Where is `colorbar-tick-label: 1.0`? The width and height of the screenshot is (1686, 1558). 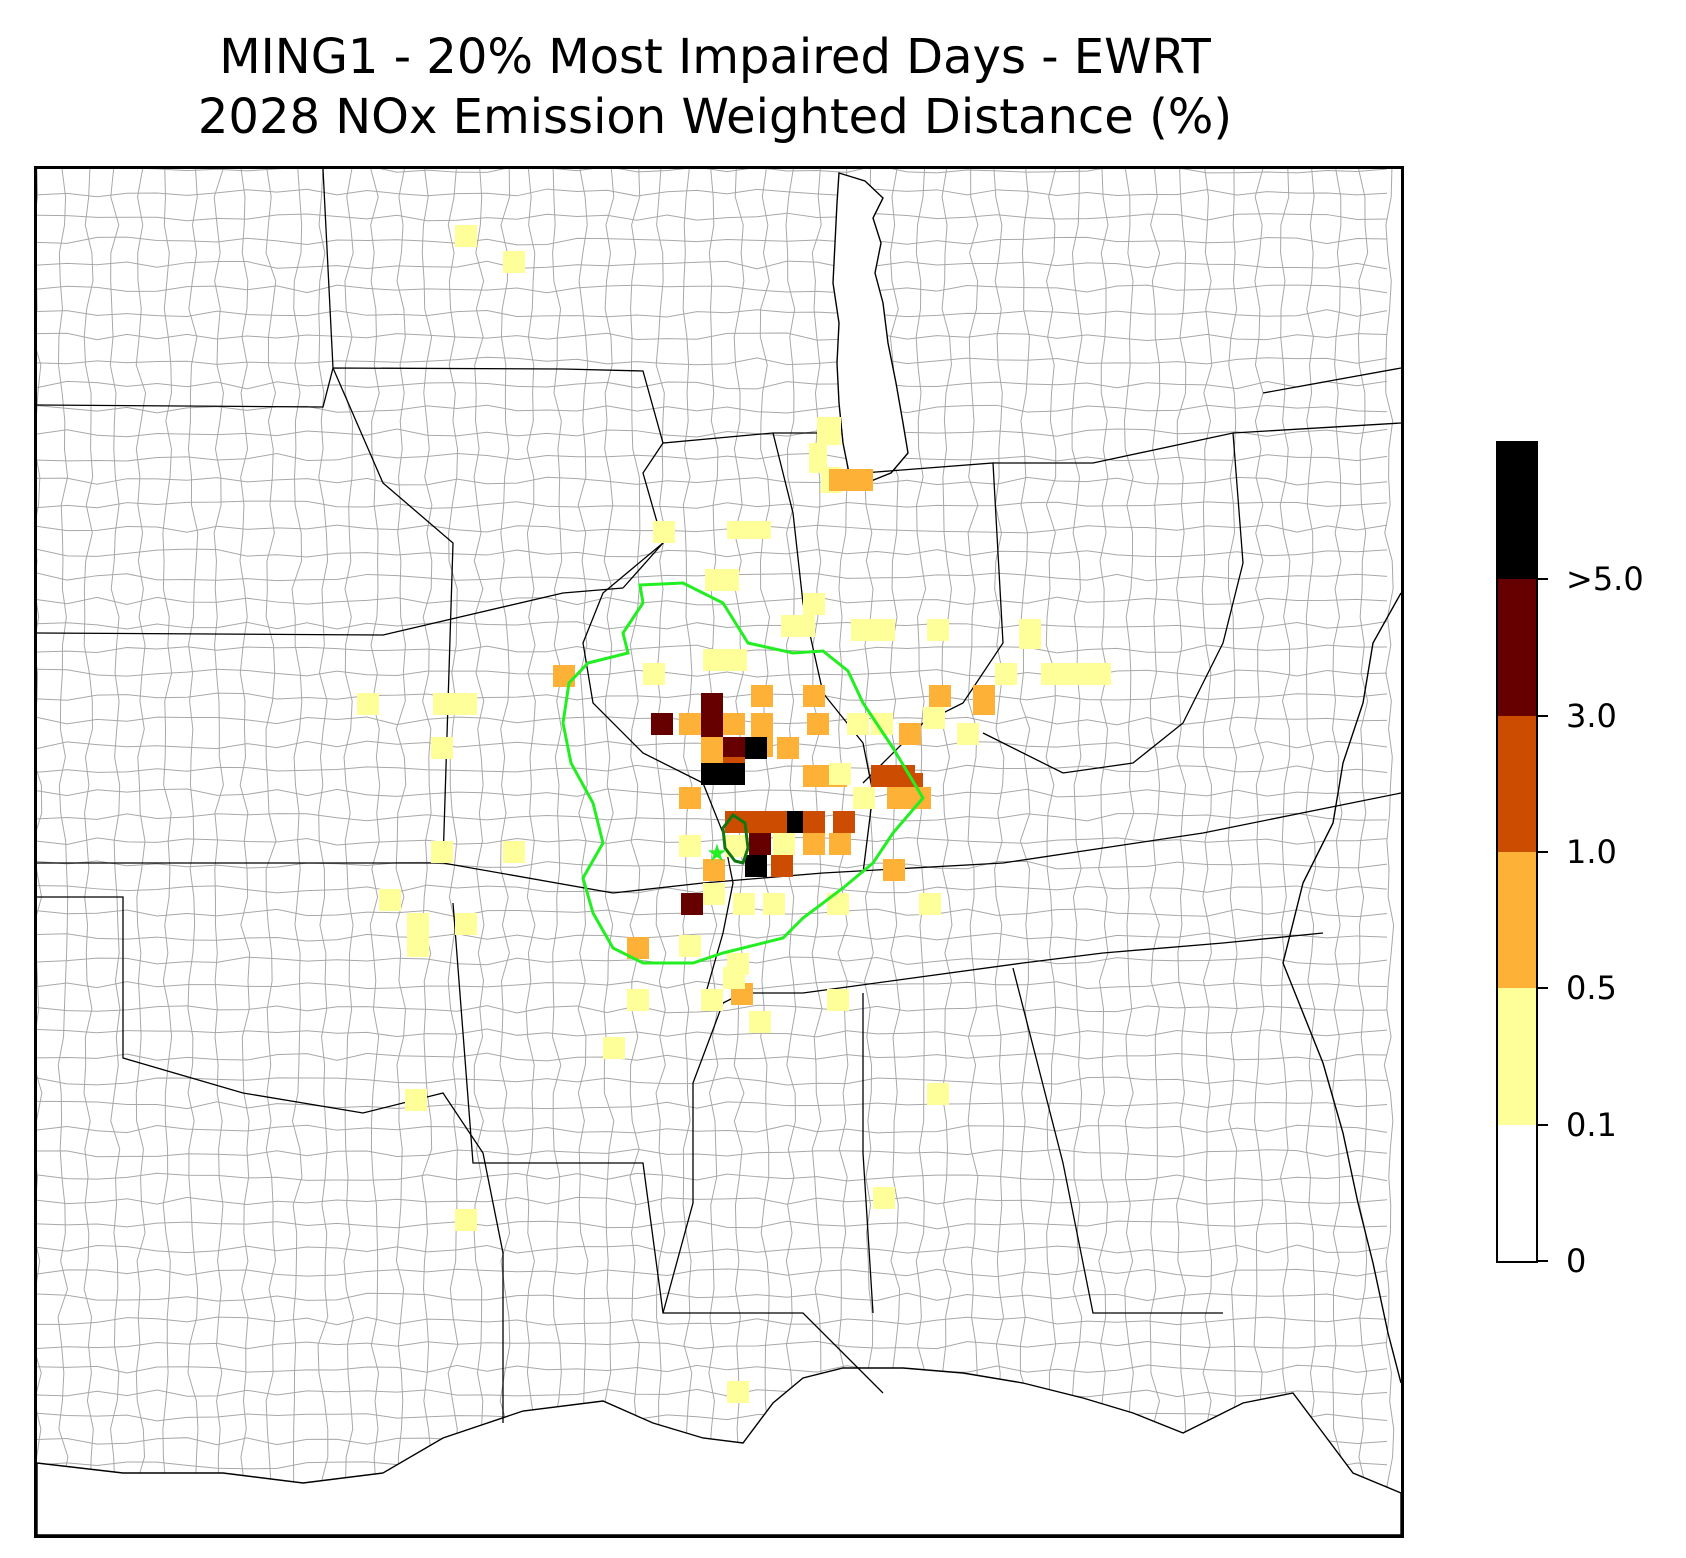 colorbar-tick-label: 1.0 is located at coordinates (1591, 852).